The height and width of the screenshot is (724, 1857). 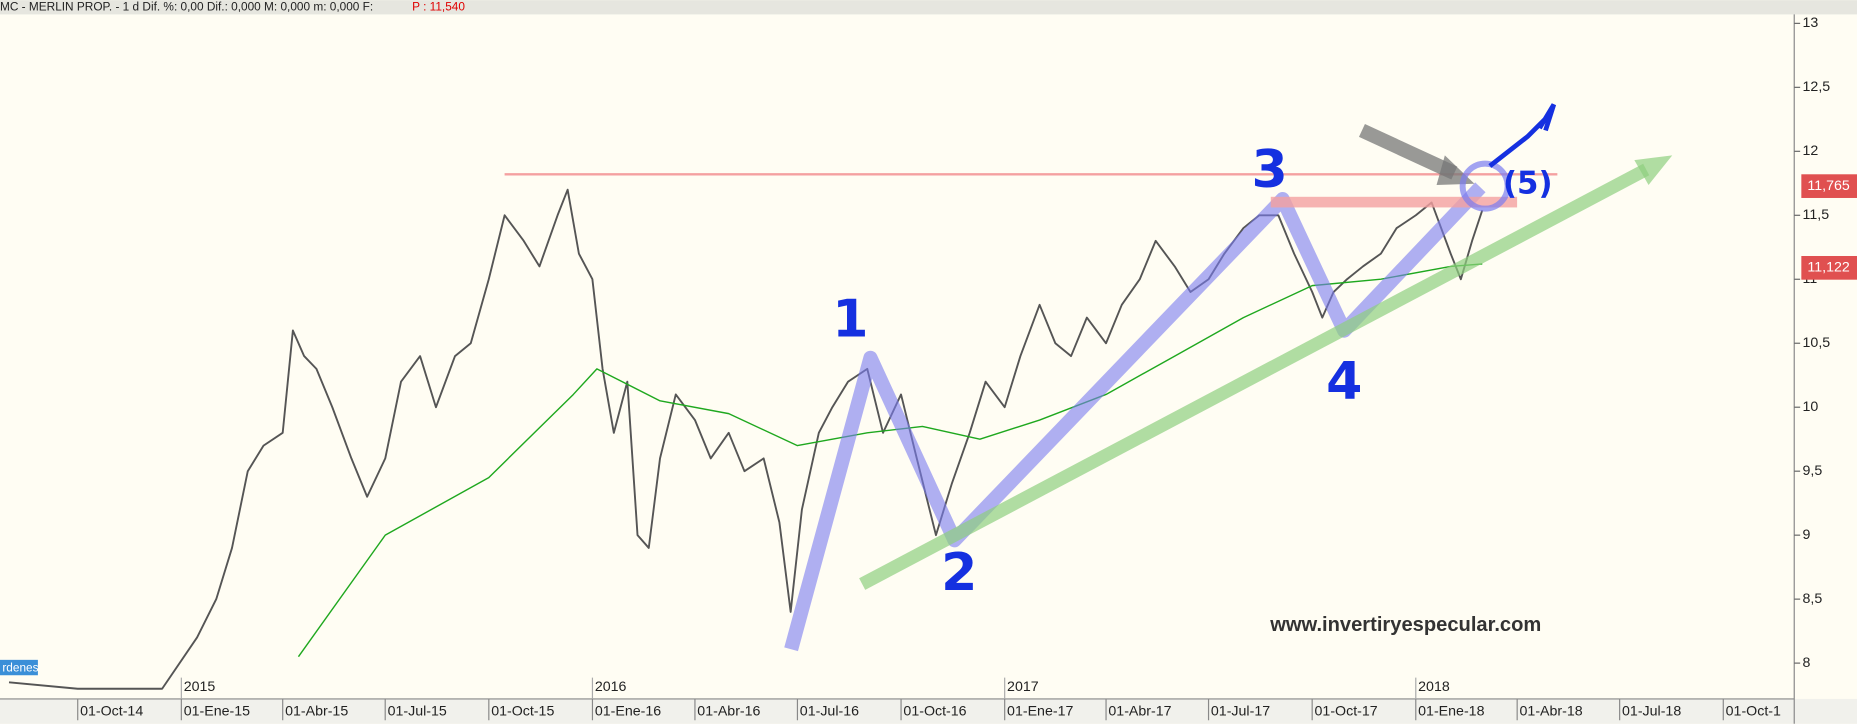 I want to click on x-tick-label: 01-Abr-17, so click(x=1139, y=712).